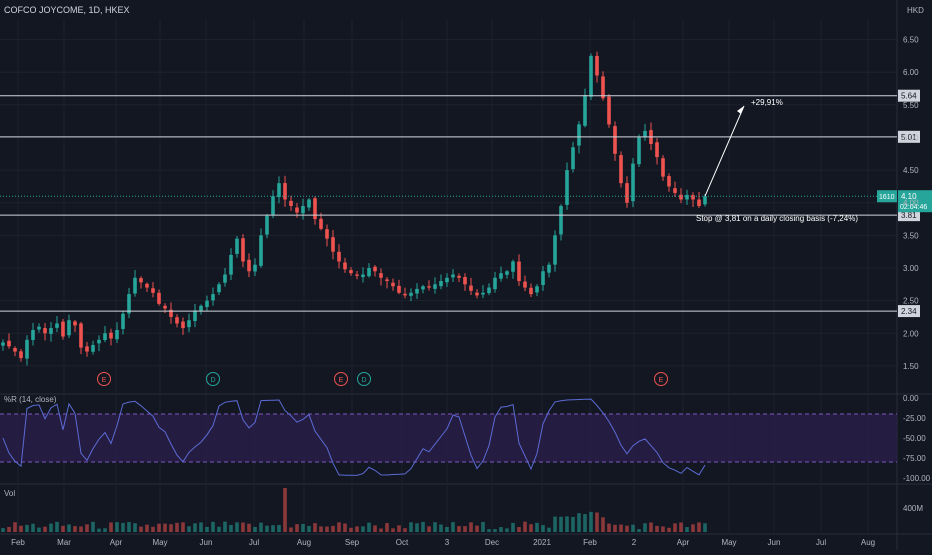  What do you see at coordinates (911, 268) in the screenshot?
I see `y-tick-label: 3.00` at bounding box center [911, 268].